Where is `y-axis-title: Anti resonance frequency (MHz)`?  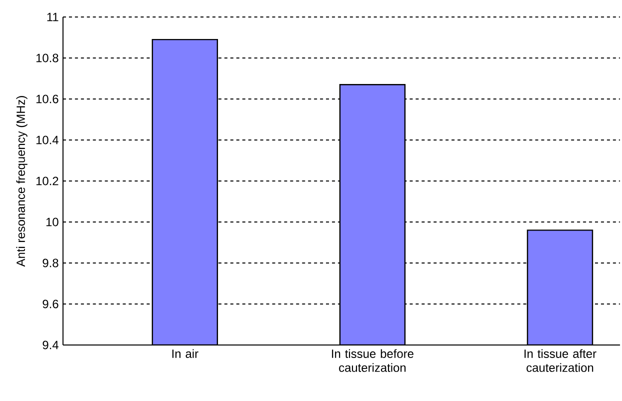 y-axis-title: Anti resonance frequency (MHz) is located at coordinates (22, 181).